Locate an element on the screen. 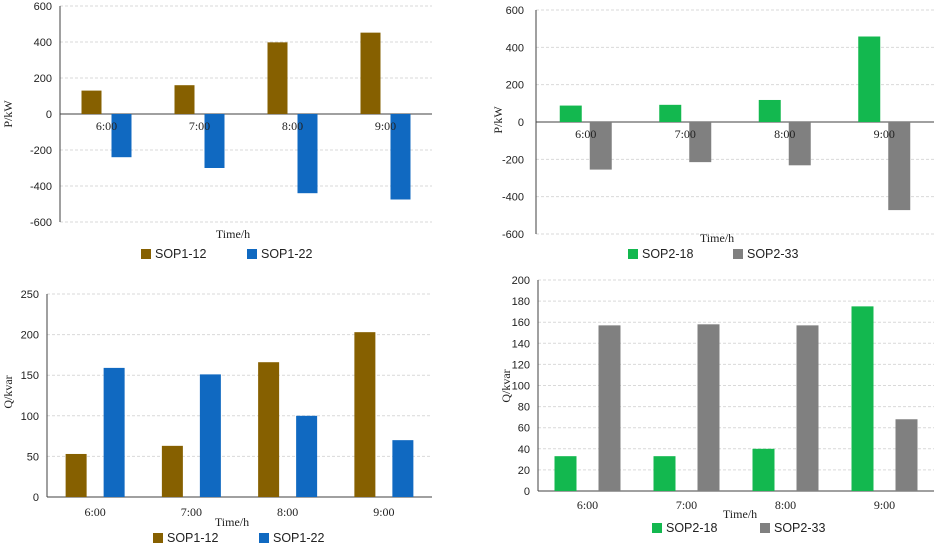 The height and width of the screenshot is (547, 941). y-tick-label: -600 is located at coordinates (41, 223).